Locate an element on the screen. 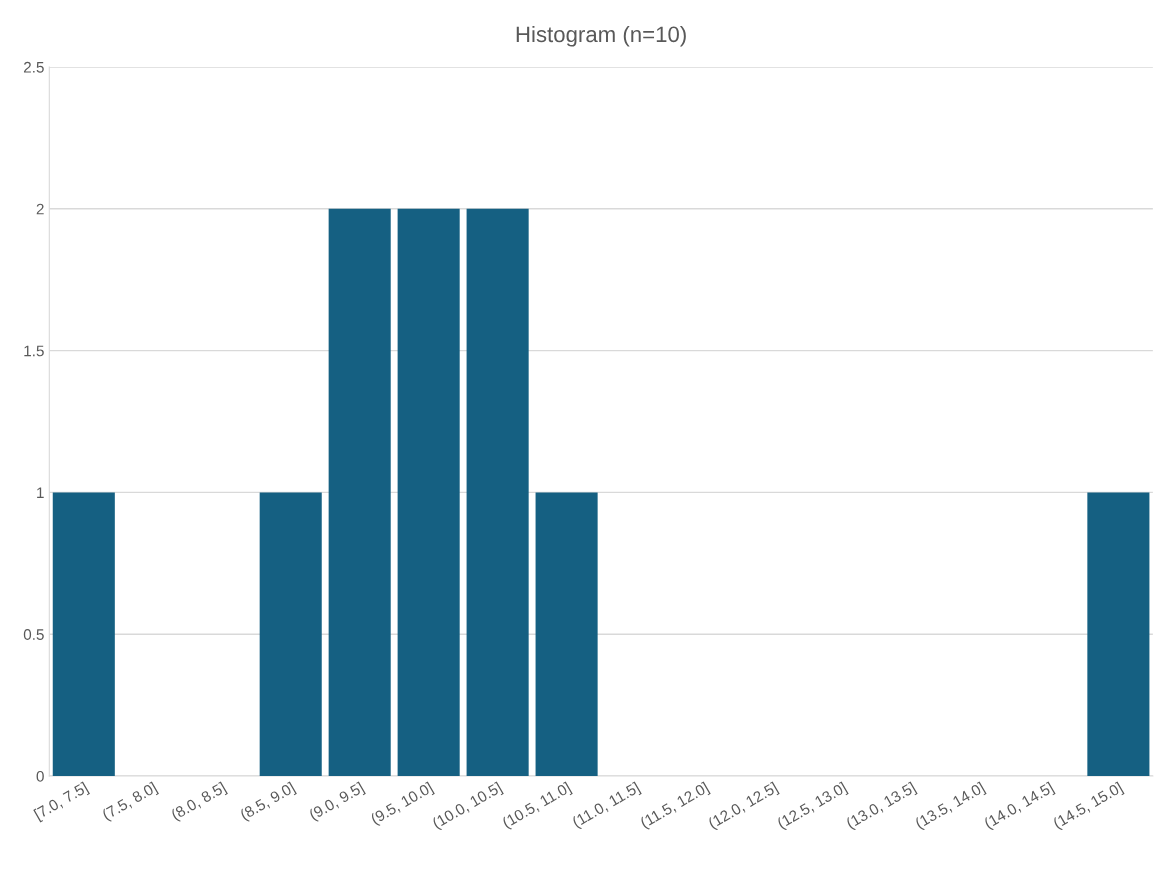 The width and height of the screenshot is (1174, 870). y-tick-label: 2 is located at coordinates (40, 209).